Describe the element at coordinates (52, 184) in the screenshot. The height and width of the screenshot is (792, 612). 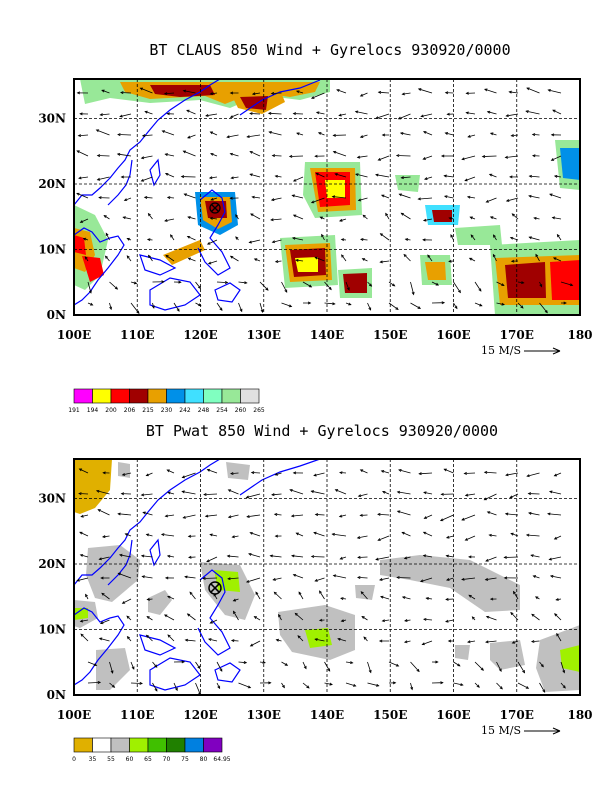
I see `y-tick-label: 20N` at that location.